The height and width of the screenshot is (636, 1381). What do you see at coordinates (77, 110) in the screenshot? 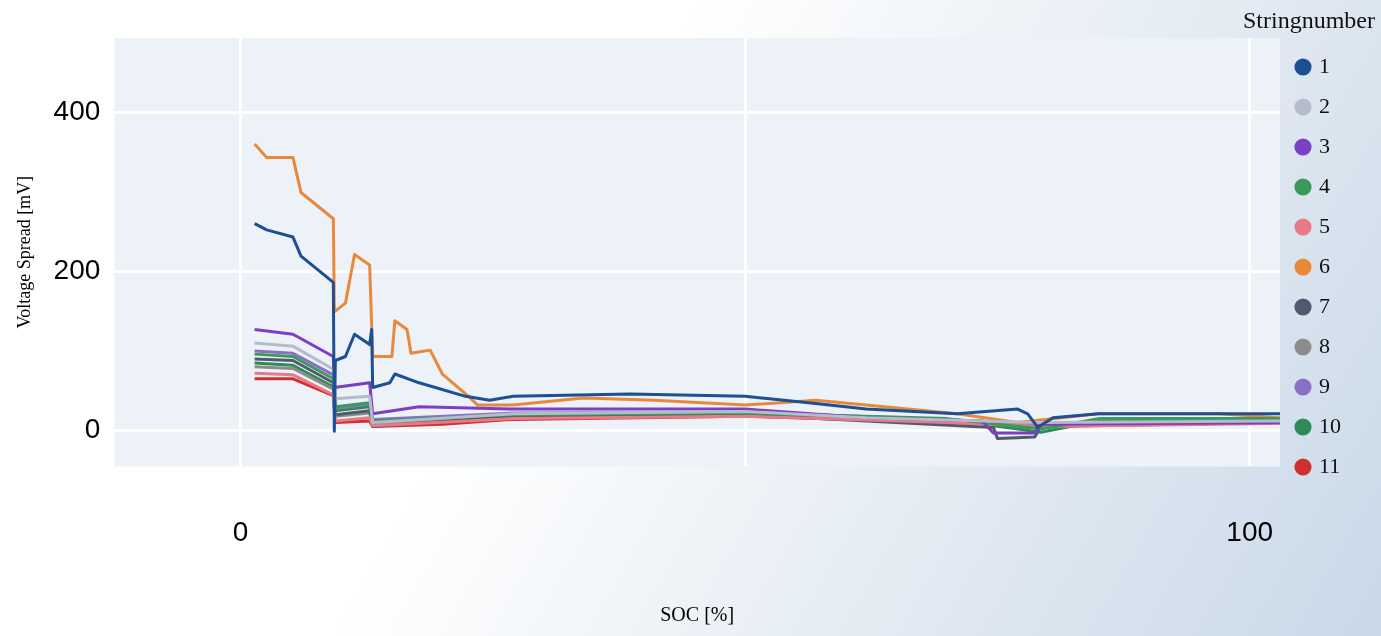
I see `y-tick-label: 400` at bounding box center [77, 110].